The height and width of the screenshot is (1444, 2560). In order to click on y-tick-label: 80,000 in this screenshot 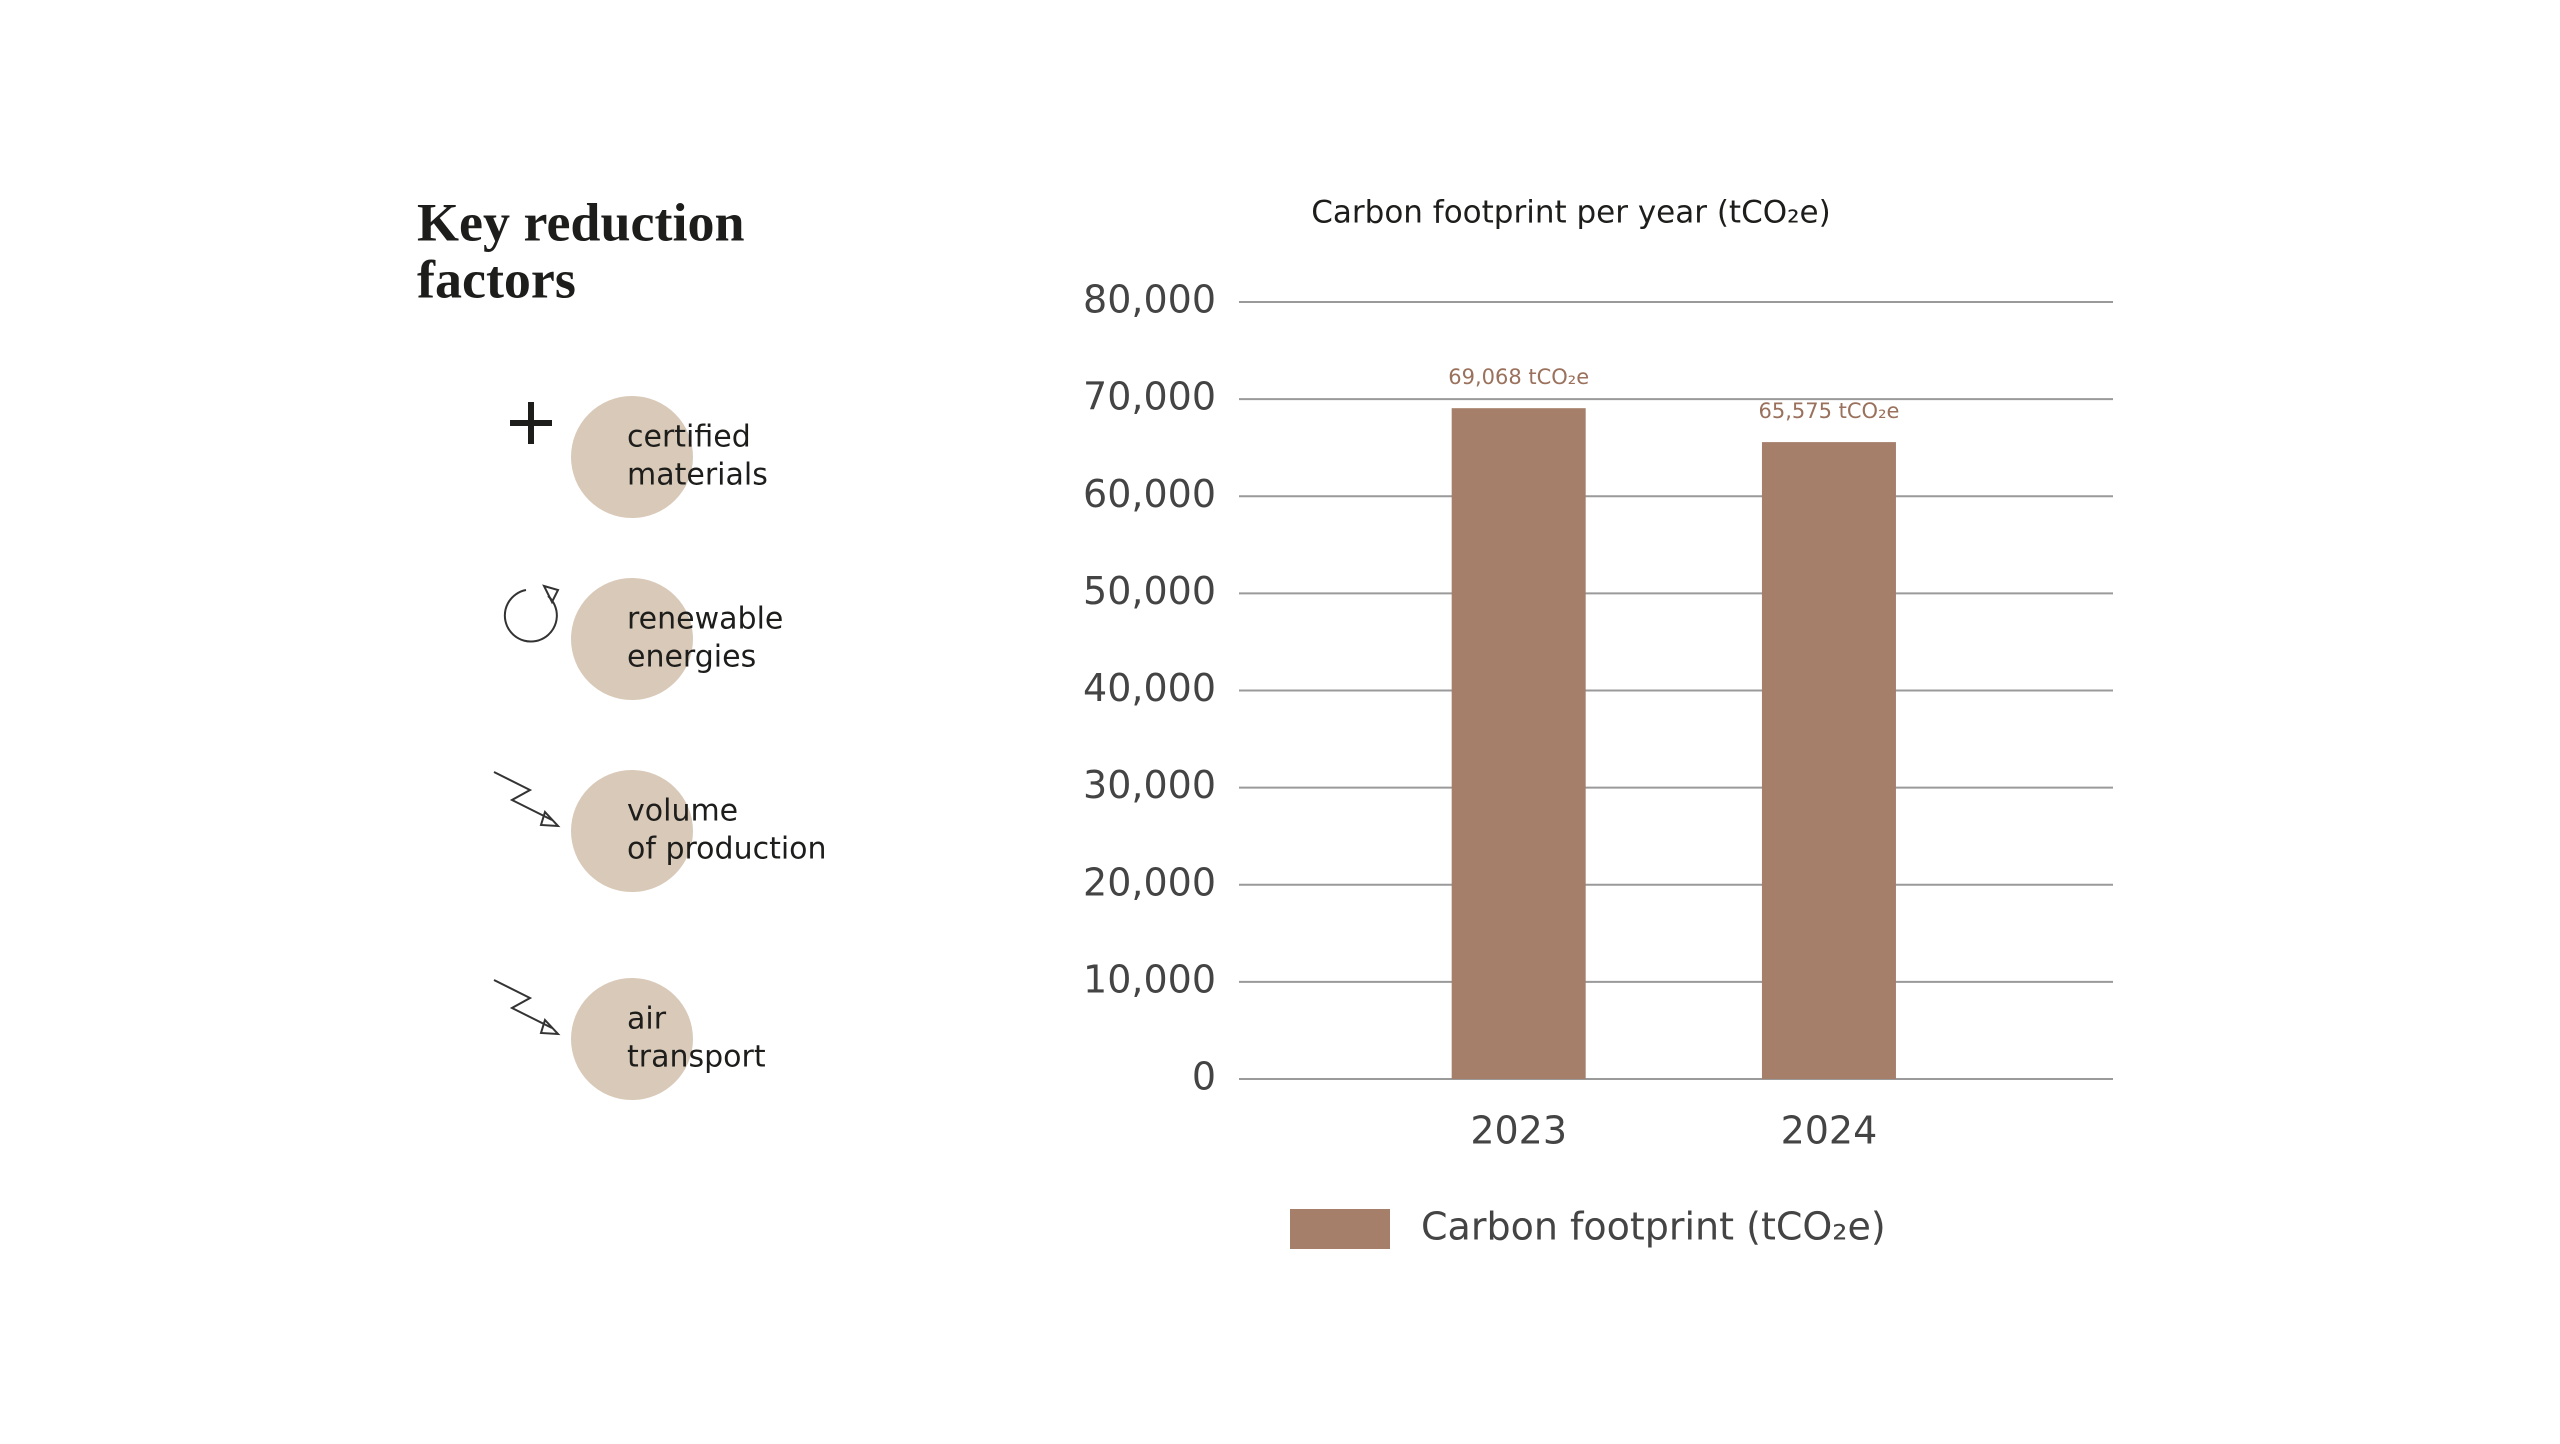, I will do `click(1149, 300)`.